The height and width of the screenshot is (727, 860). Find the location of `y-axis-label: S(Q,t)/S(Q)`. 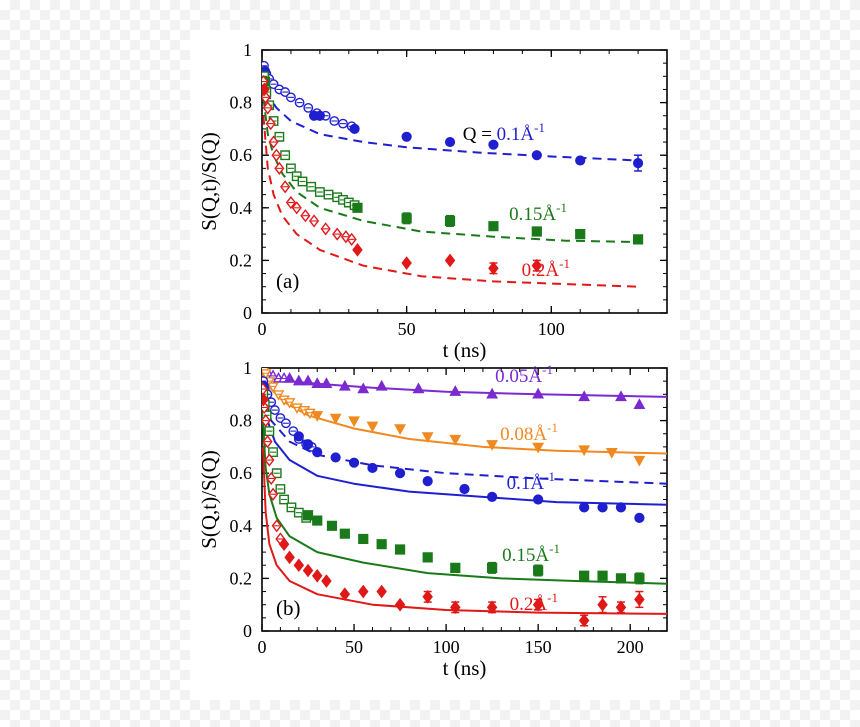

y-axis-label: S(Q,t)/S(Q) is located at coordinates (209, 499).